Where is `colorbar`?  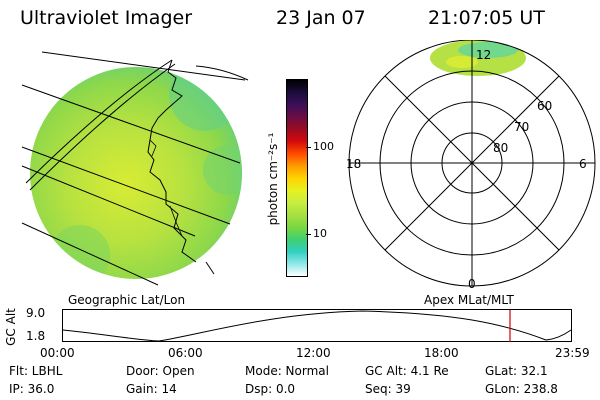 colorbar is located at coordinates (297, 178).